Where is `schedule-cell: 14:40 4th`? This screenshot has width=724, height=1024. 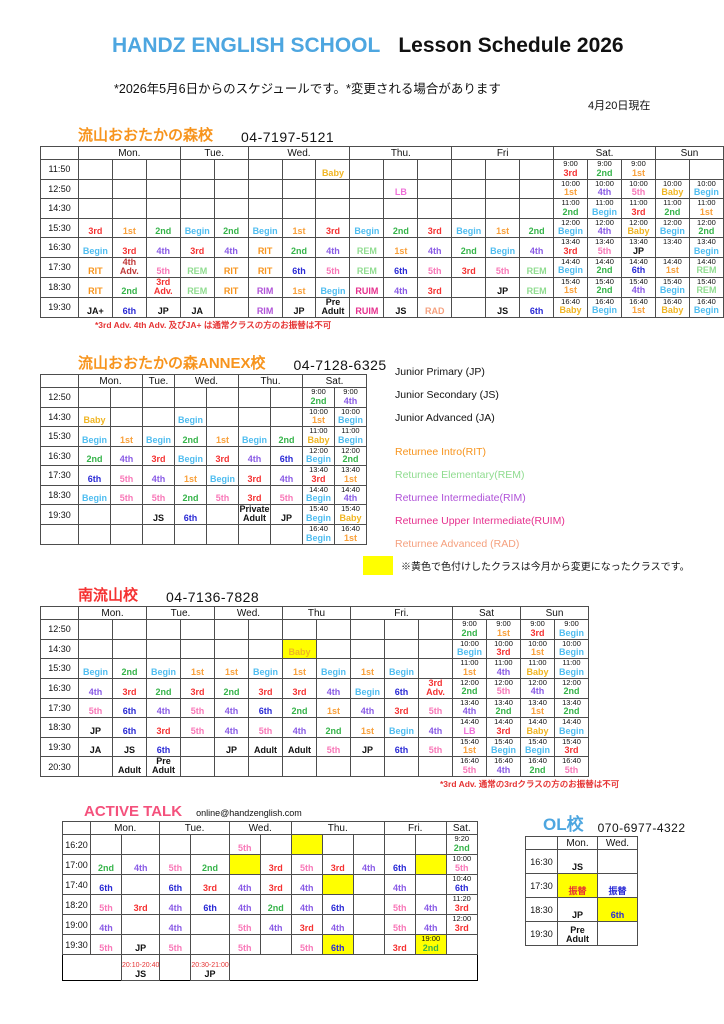
schedule-cell: 14:40 4th is located at coordinates (350, 494).